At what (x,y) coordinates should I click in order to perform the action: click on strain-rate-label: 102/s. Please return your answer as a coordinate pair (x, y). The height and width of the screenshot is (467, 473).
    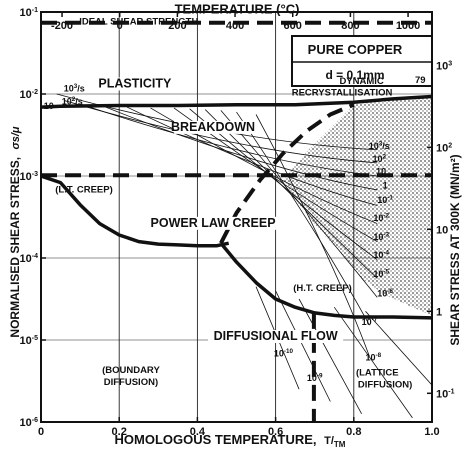
    Looking at the image, I should click on (72, 101).